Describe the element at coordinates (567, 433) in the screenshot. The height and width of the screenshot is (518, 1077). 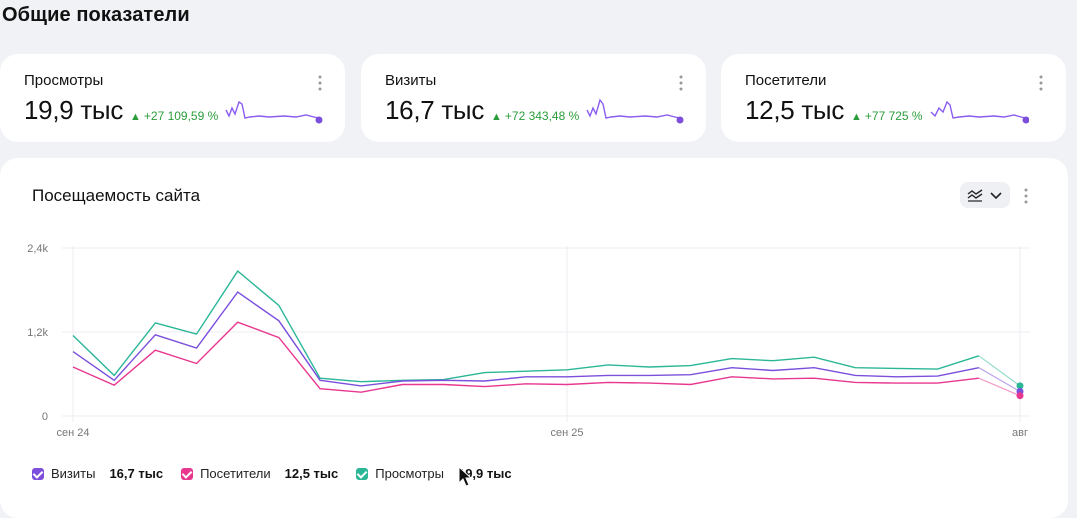
I see `x-tick-label: сен 25` at that location.